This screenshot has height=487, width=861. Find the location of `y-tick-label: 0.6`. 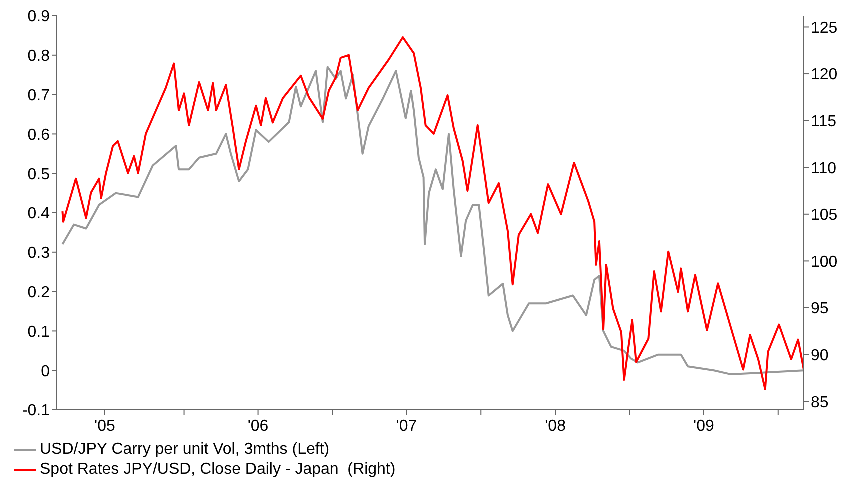

y-tick-label: 0.6 is located at coordinates (39, 135).